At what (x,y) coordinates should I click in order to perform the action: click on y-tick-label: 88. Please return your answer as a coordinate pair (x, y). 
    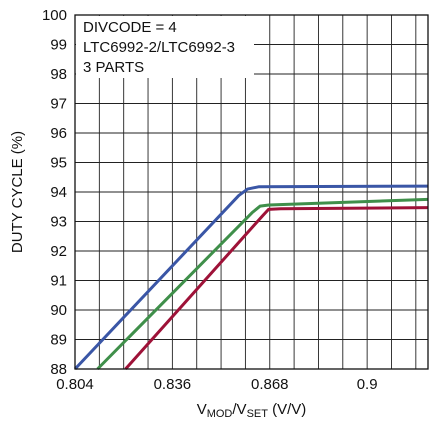
    Looking at the image, I should click on (58, 369).